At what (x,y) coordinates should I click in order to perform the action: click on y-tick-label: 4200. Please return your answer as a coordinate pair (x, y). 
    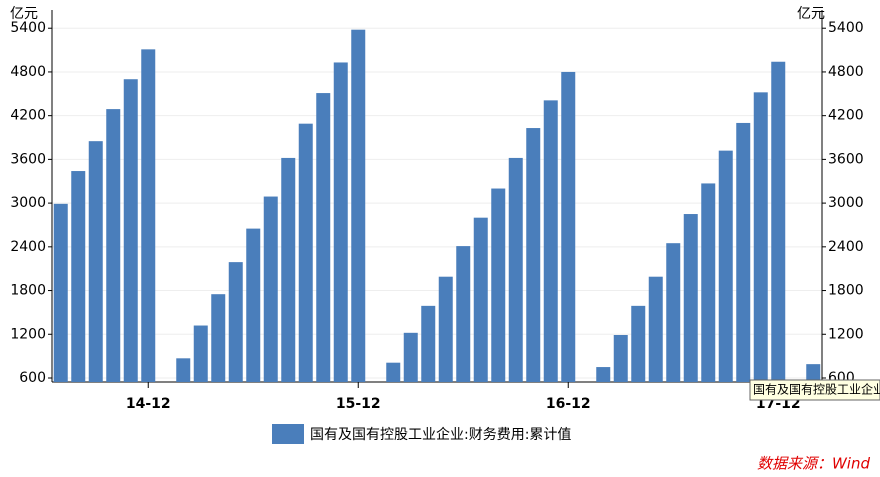
    Looking at the image, I should click on (28, 116).